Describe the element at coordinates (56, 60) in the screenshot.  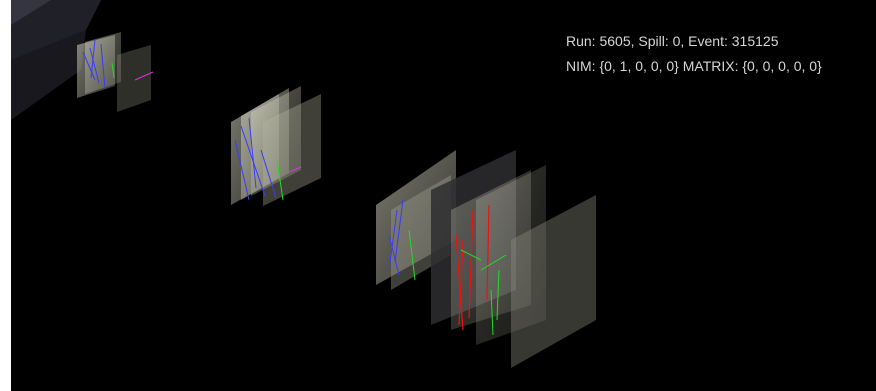
I see `upper-left-magnet-block` at that location.